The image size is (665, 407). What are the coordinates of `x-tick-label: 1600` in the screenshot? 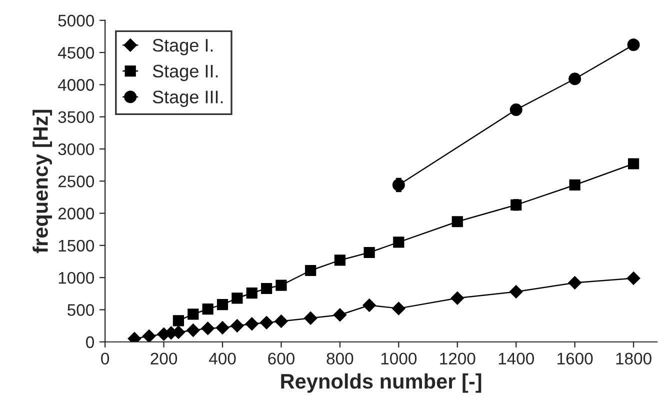 It's located at (575, 358).